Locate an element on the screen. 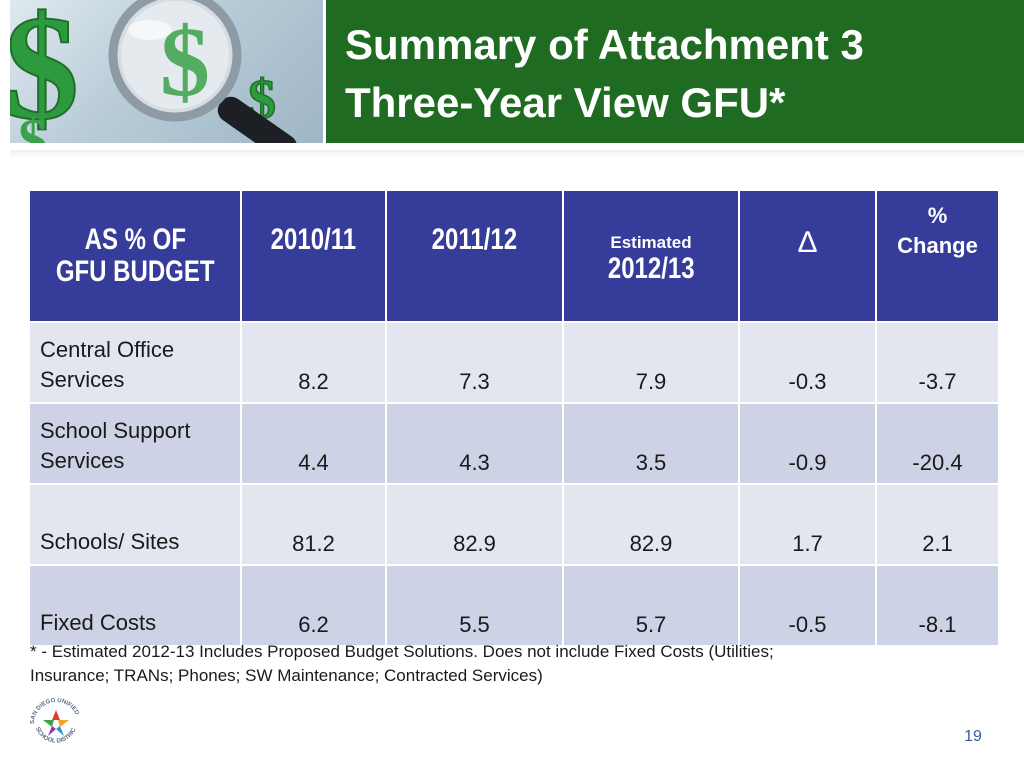 This screenshot has height=768, width=1024. cell-percent-change: 2.1 is located at coordinates (937, 524).